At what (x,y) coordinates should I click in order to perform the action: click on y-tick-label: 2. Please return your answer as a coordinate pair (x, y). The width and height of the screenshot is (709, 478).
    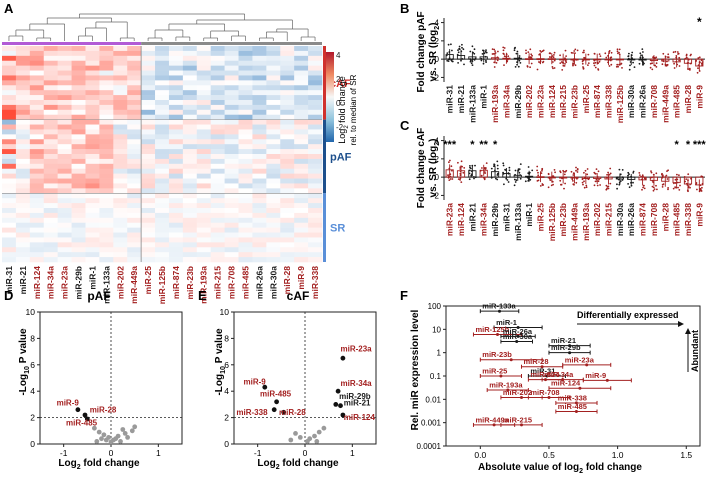
    Looking at the image, I should click on (32, 418).